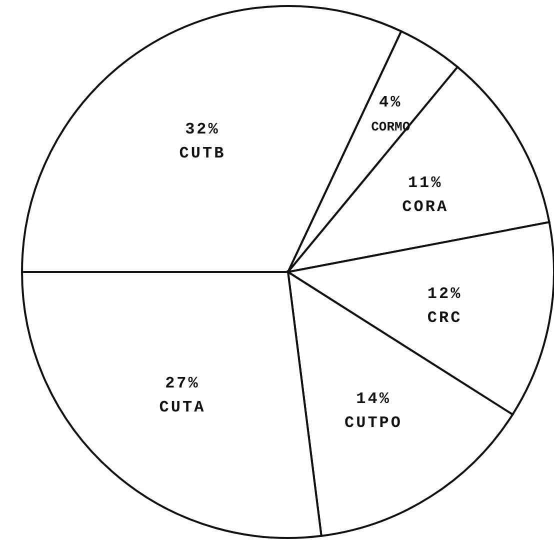  Describe the element at coordinates (373, 399) in the screenshot. I see `data-label: 14%` at that location.